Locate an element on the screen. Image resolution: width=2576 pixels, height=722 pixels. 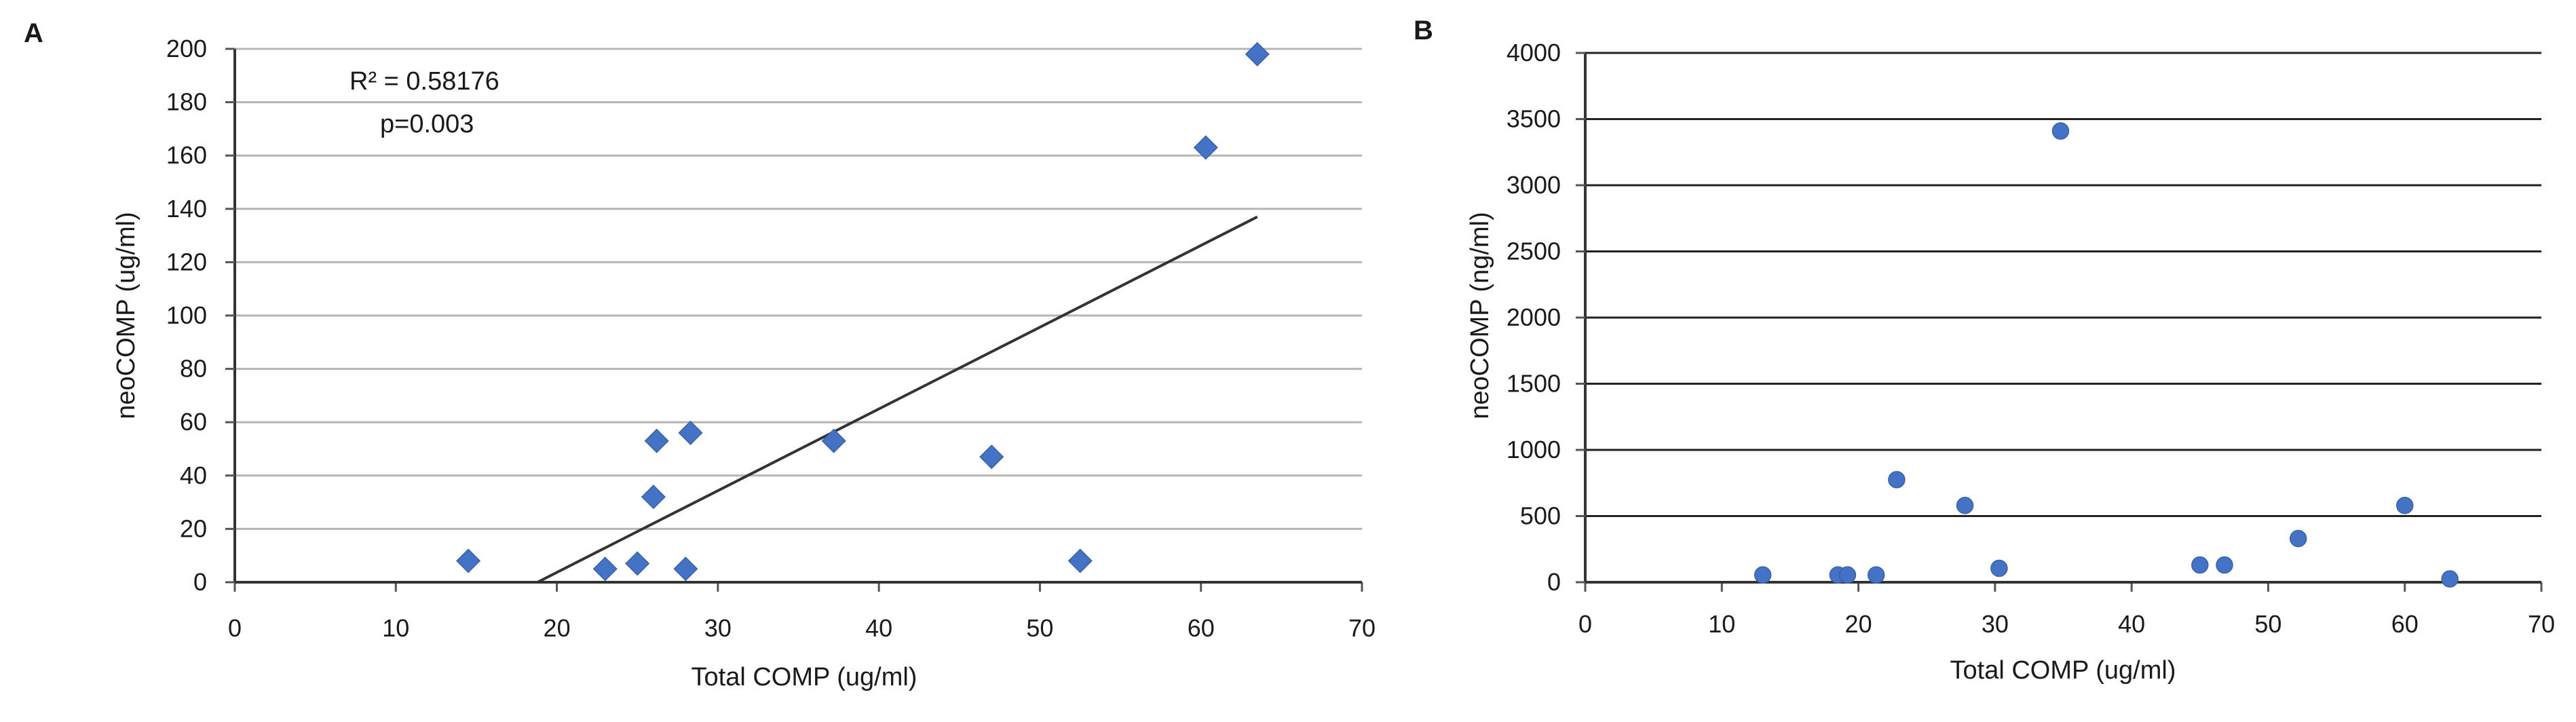
y-tick-label: 3000 is located at coordinates (1534, 185).